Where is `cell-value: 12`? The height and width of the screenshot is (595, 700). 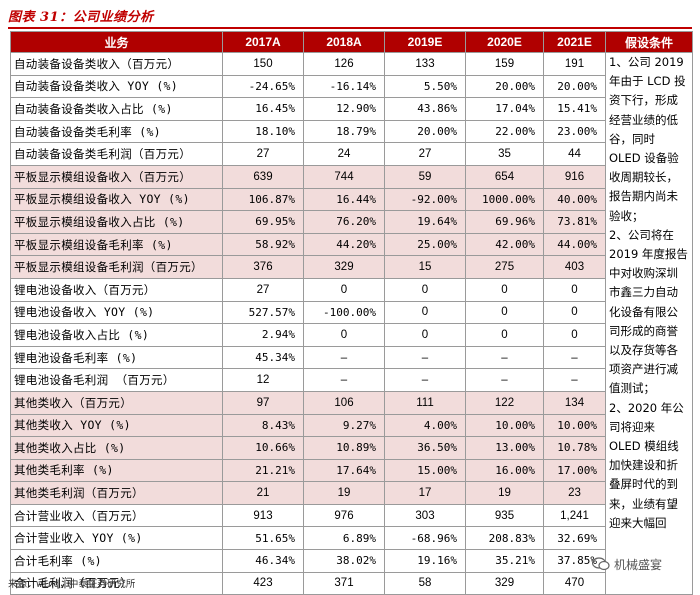 cell-value: 12 is located at coordinates (263, 380).